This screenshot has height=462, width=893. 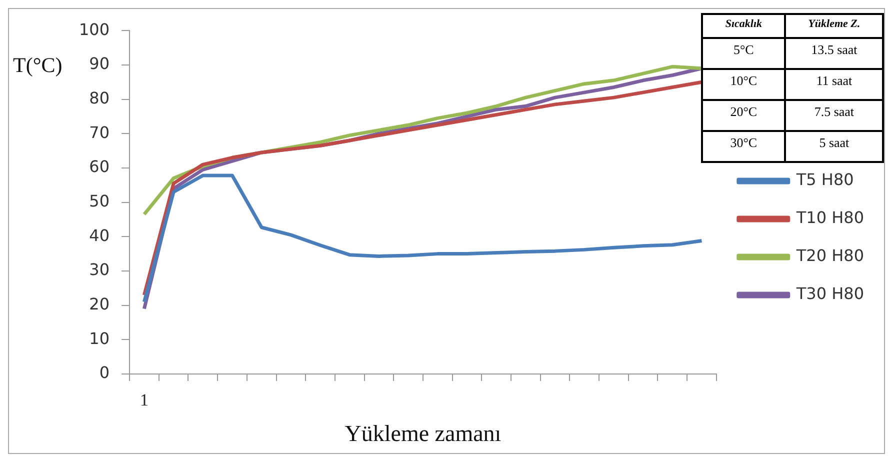 What do you see at coordinates (834, 115) in the screenshot?
I see `text: 7.5 saat` at bounding box center [834, 115].